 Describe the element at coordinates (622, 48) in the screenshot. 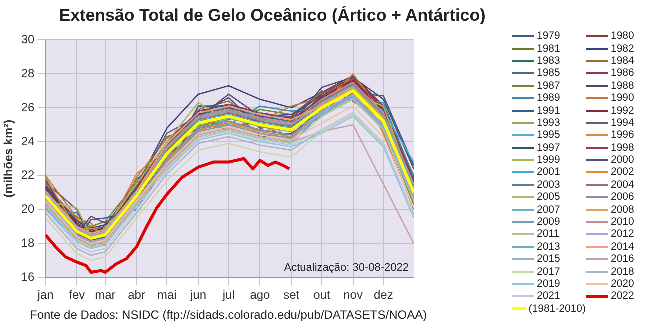

I see `legend-label: 1982` at that location.